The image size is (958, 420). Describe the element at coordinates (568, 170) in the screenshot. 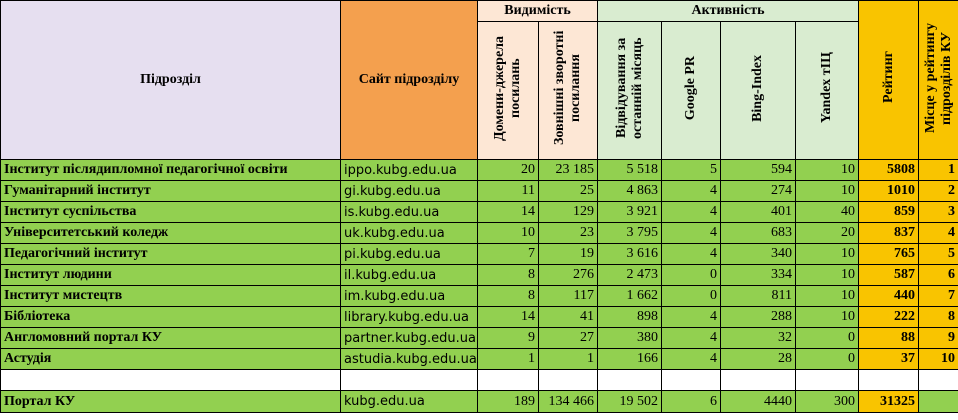

I see `row-backlinks: 23 185` at that location.